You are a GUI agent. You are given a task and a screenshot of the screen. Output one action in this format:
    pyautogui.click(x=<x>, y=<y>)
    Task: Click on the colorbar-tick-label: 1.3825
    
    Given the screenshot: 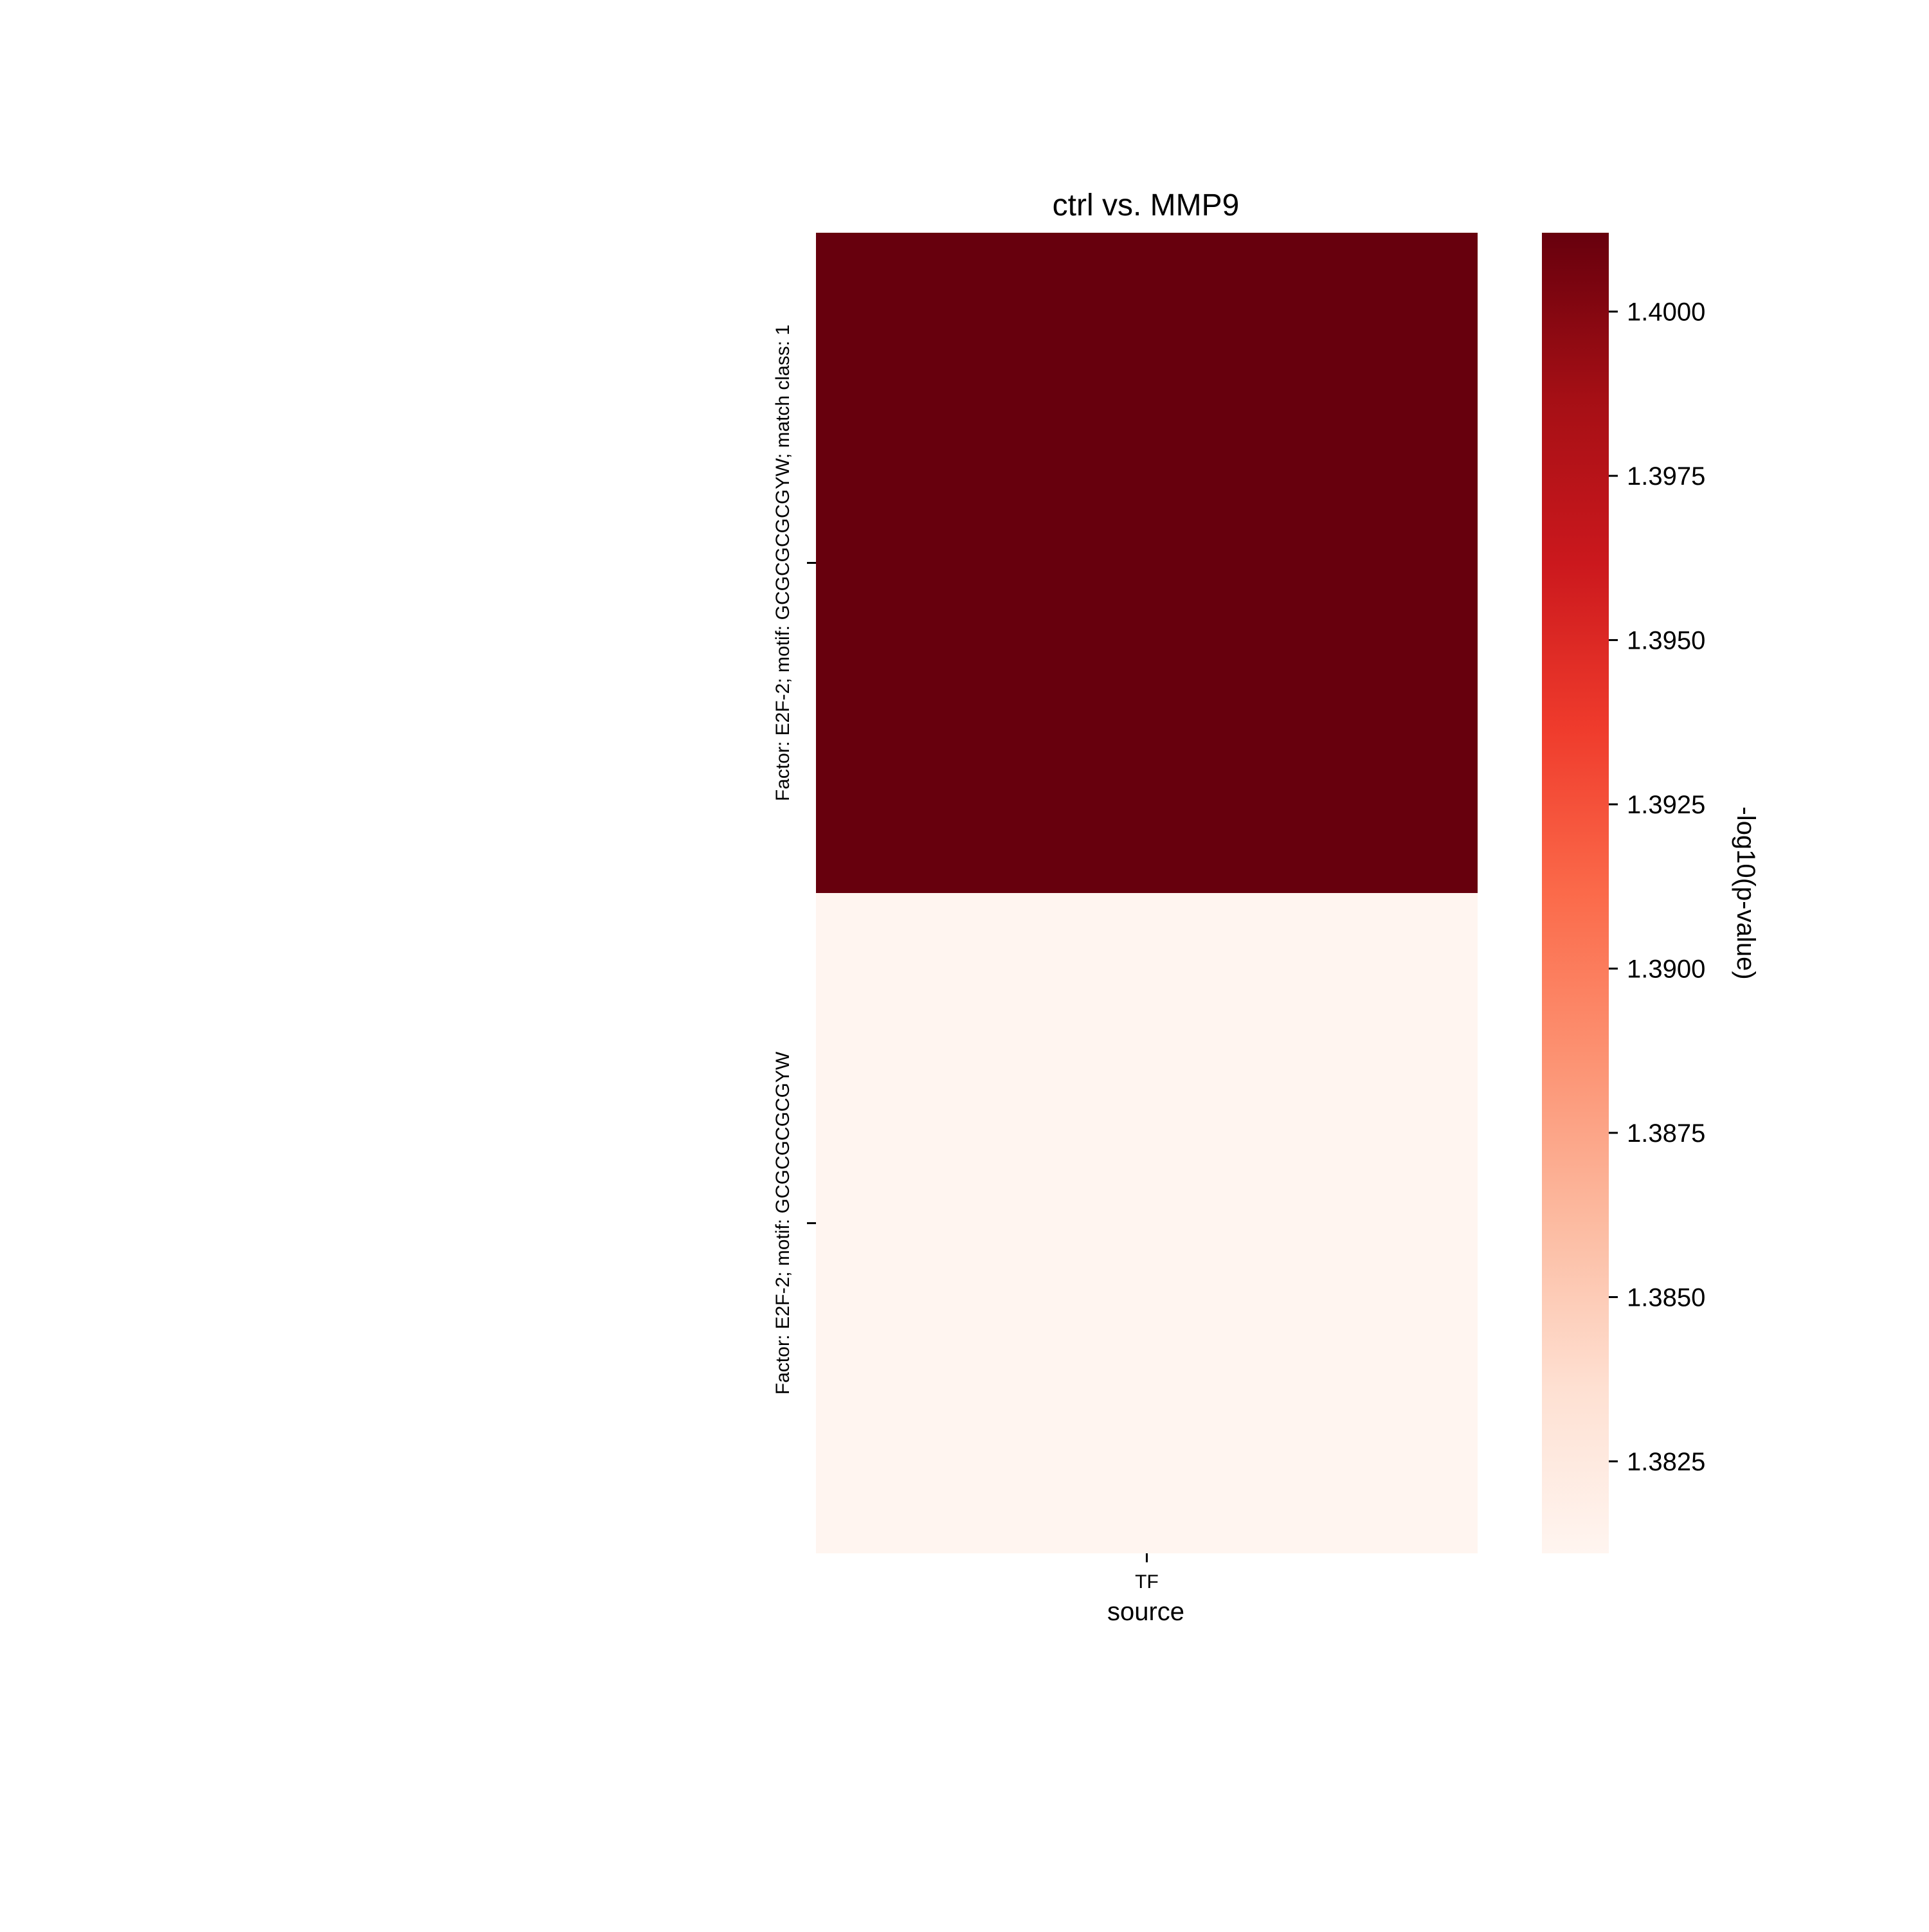 What is the action you would take?
    pyautogui.click(x=1666, y=1462)
    